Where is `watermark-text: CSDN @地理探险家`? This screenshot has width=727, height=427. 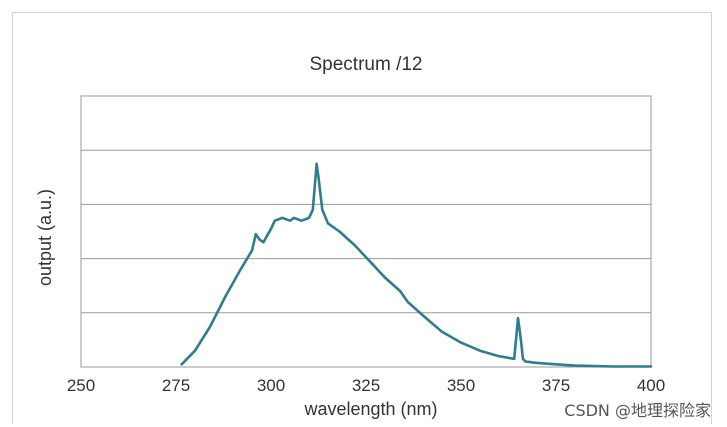
watermark-text: CSDN @地理探险家 is located at coordinates (637, 410).